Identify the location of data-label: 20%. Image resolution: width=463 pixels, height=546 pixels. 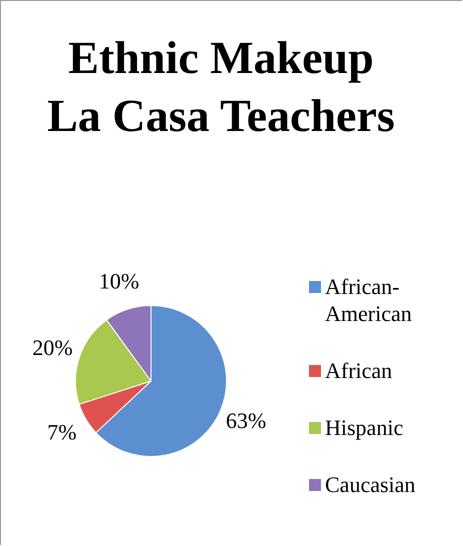
(52, 347).